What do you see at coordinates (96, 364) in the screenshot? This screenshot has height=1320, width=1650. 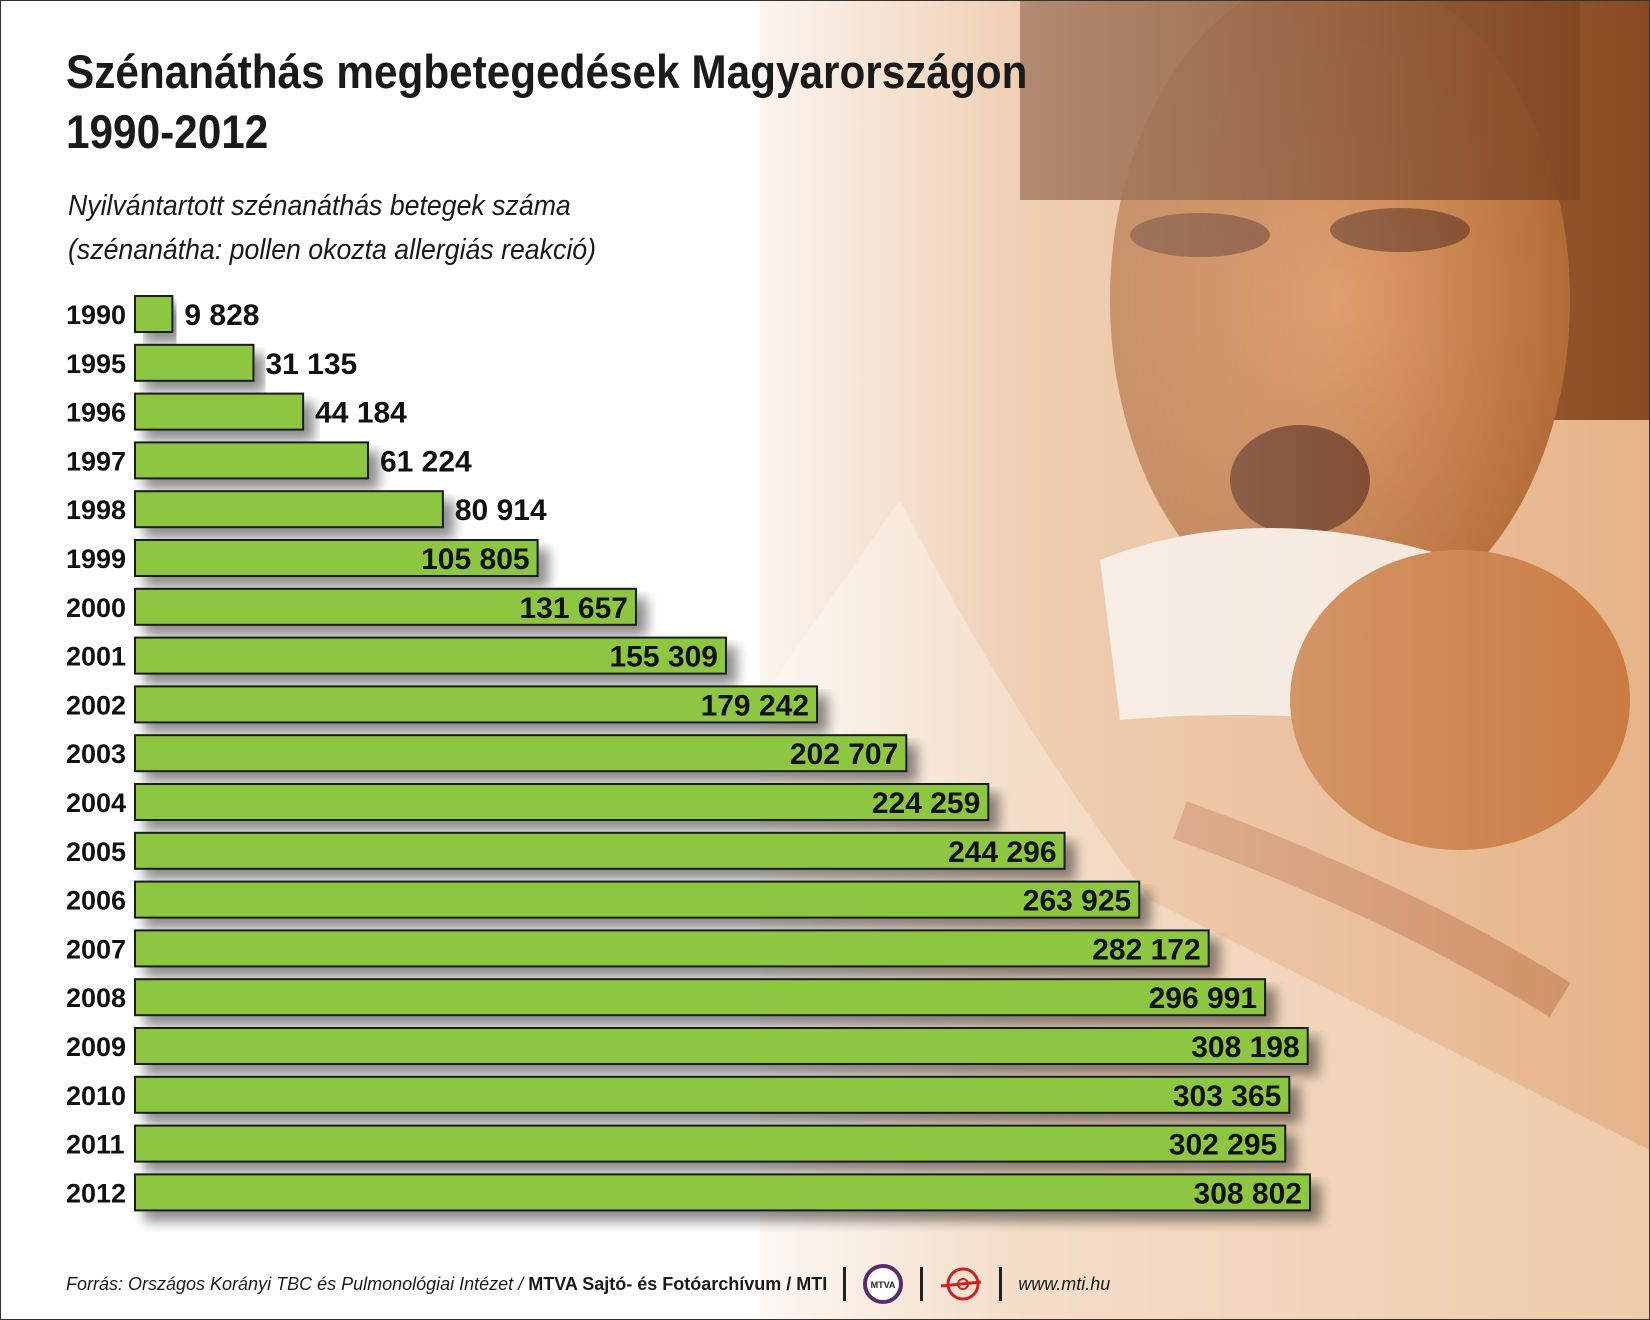 I see `year-label-1995: 1995` at bounding box center [96, 364].